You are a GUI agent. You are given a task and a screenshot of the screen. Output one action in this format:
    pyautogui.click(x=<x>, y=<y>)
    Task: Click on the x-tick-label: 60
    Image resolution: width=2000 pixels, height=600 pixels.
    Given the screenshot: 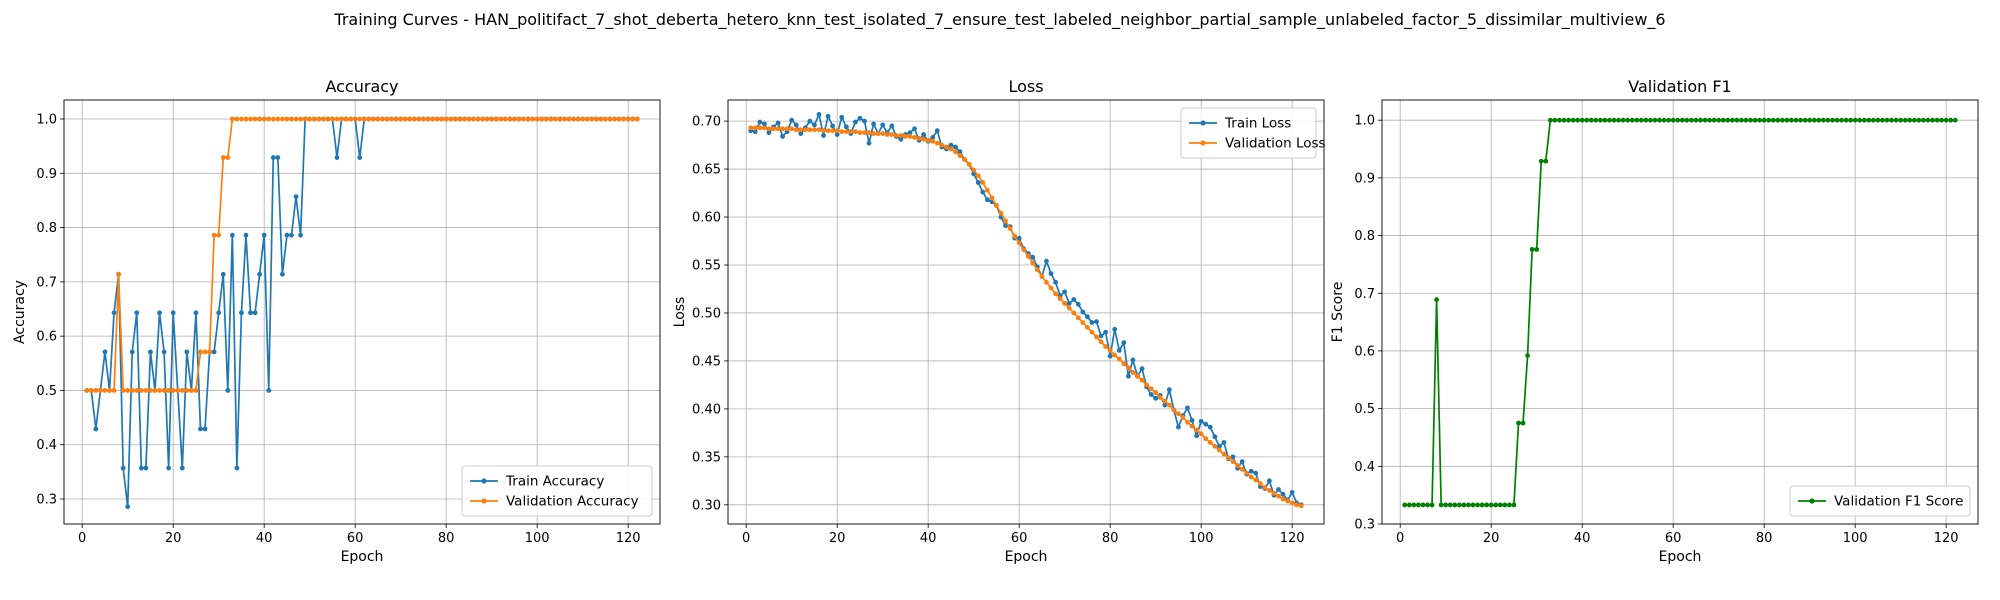 What is the action you would take?
    pyautogui.click(x=1019, y=538)
    